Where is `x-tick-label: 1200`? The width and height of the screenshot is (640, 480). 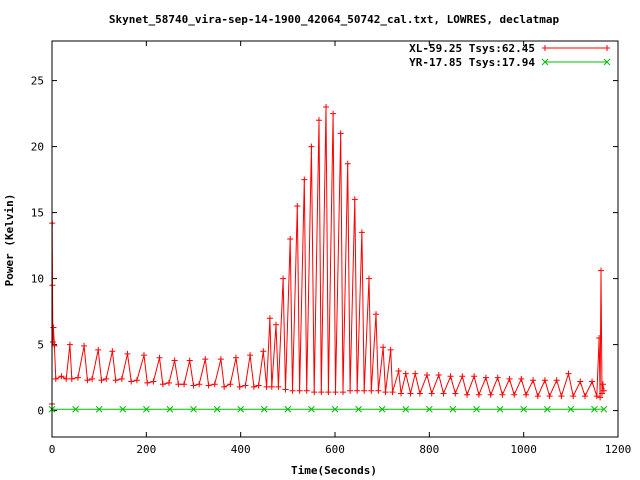
x-tick-label: 1200 is located at coordinates (618, 449).